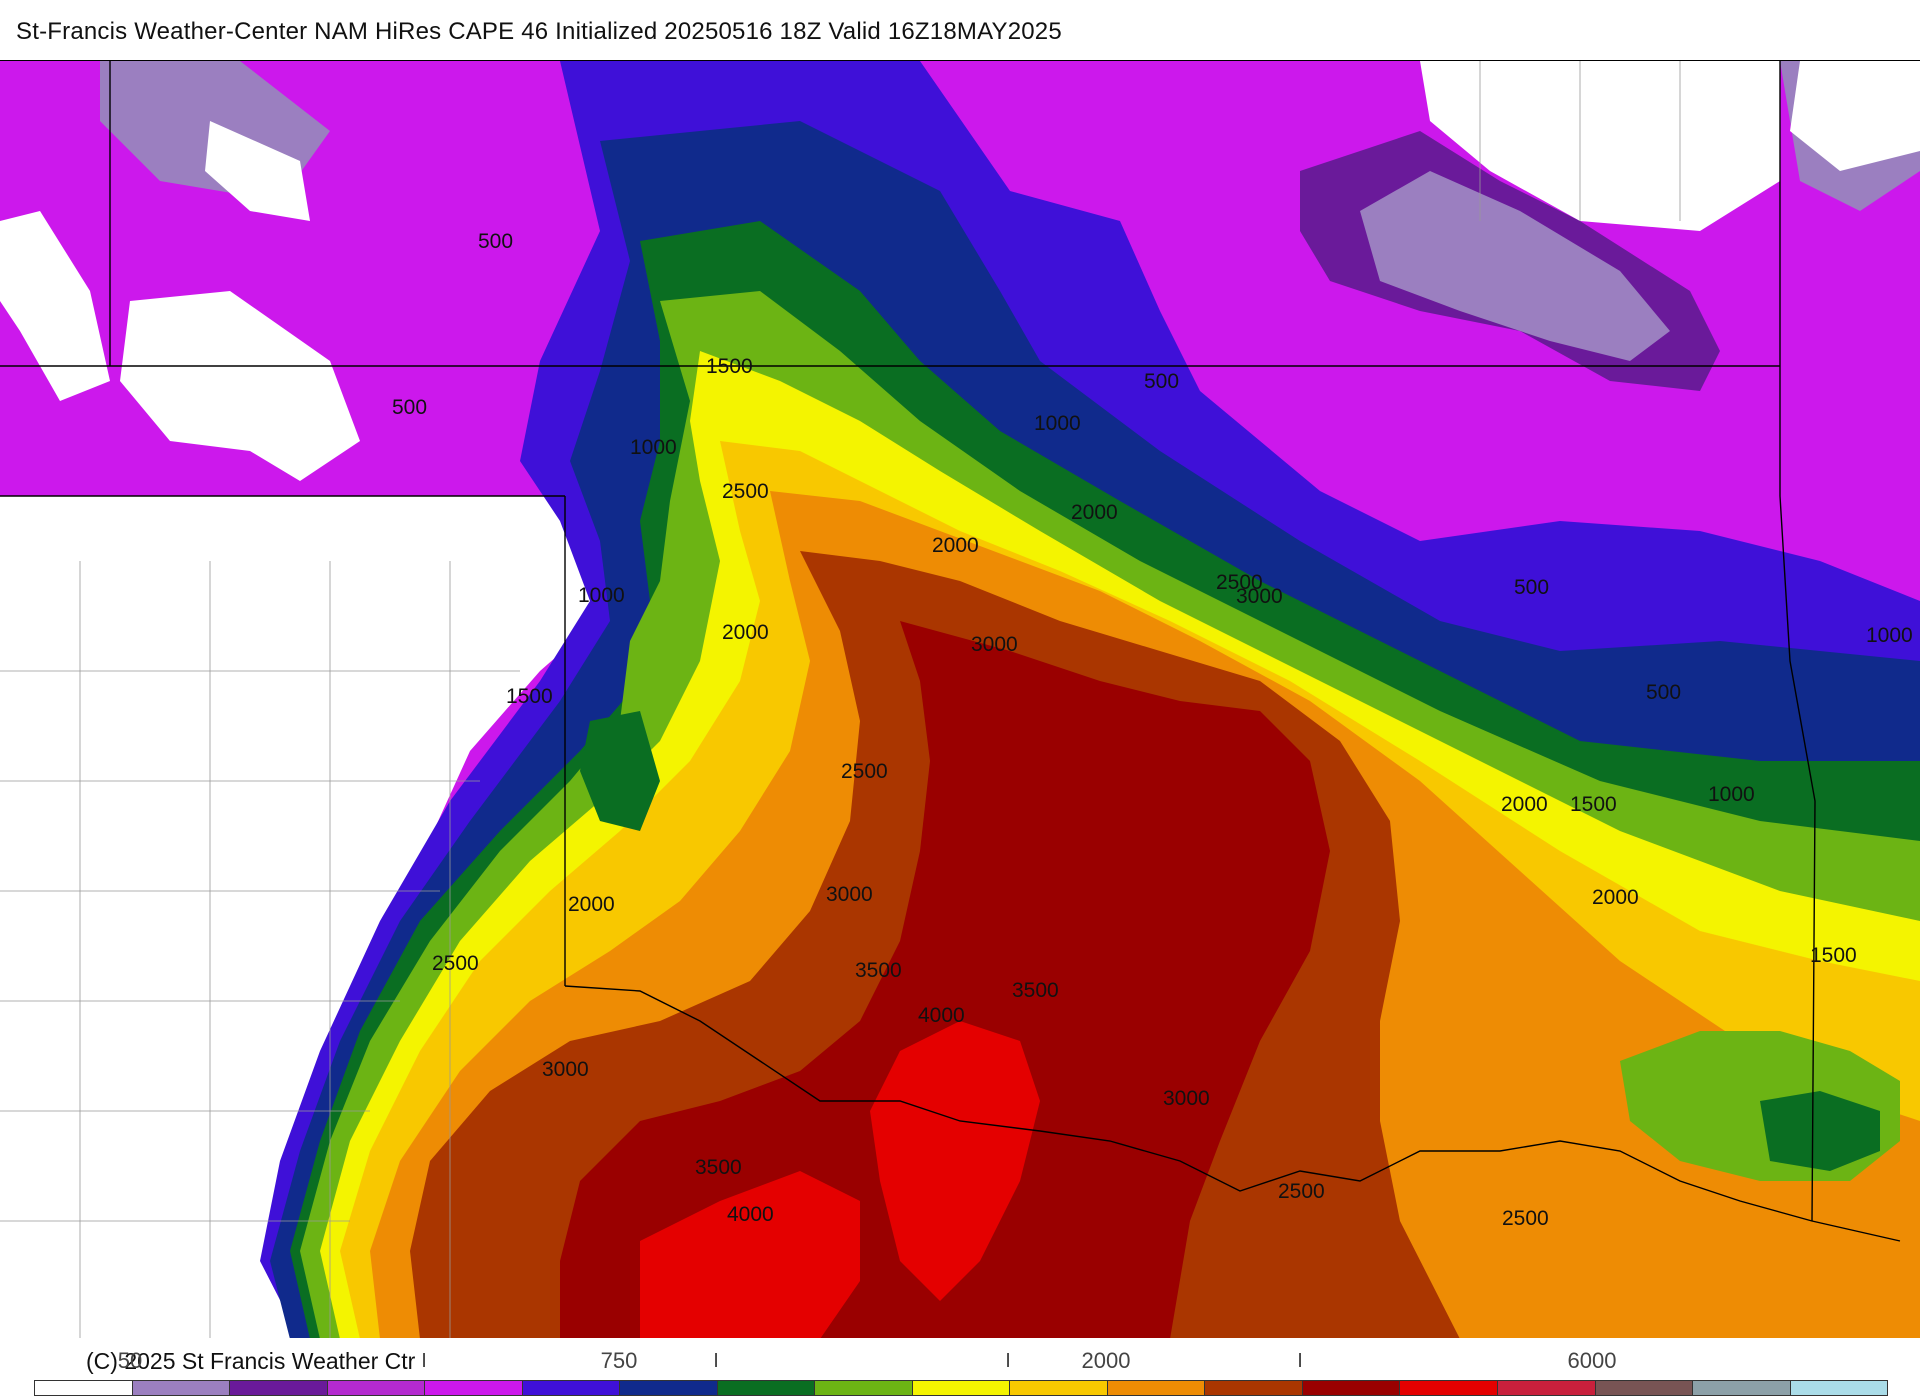  I want to click on copyright-text: (C) 2025 St Francis Weather Ctr, so click(251, 1361).